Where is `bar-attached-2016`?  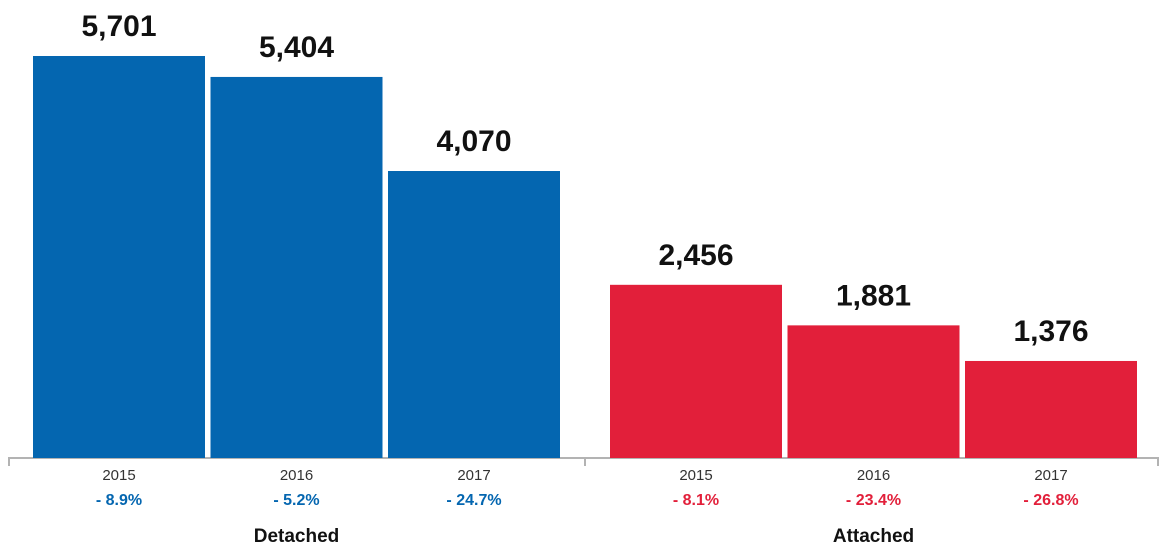 bar-attached-2016 is located at coordinates (873, 391).